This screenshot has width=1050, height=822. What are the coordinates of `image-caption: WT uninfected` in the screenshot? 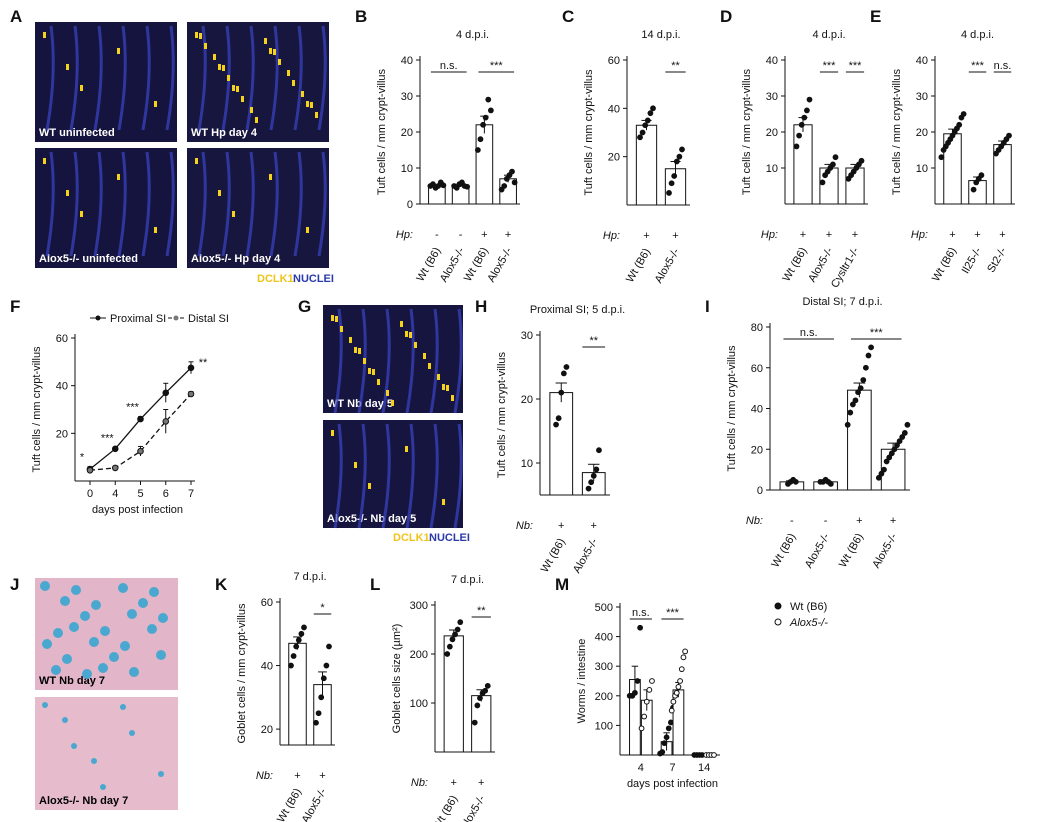 It's located at (77, 133).